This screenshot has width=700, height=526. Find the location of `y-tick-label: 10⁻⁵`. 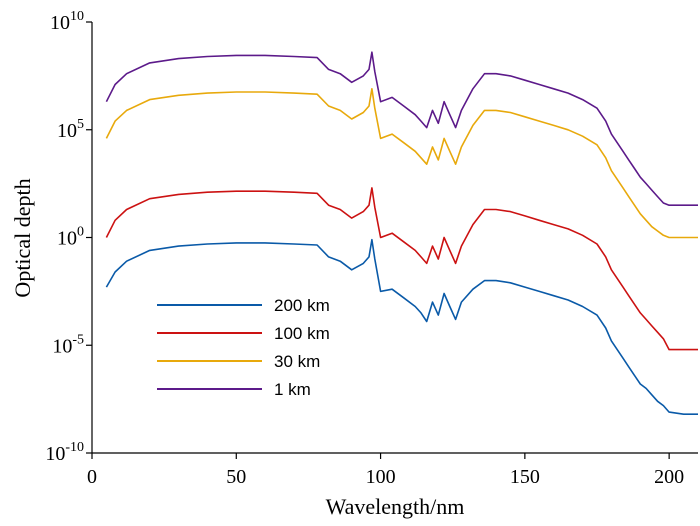

y-tick-label: 10⁻⁵ is located at coordinates (68, 344).